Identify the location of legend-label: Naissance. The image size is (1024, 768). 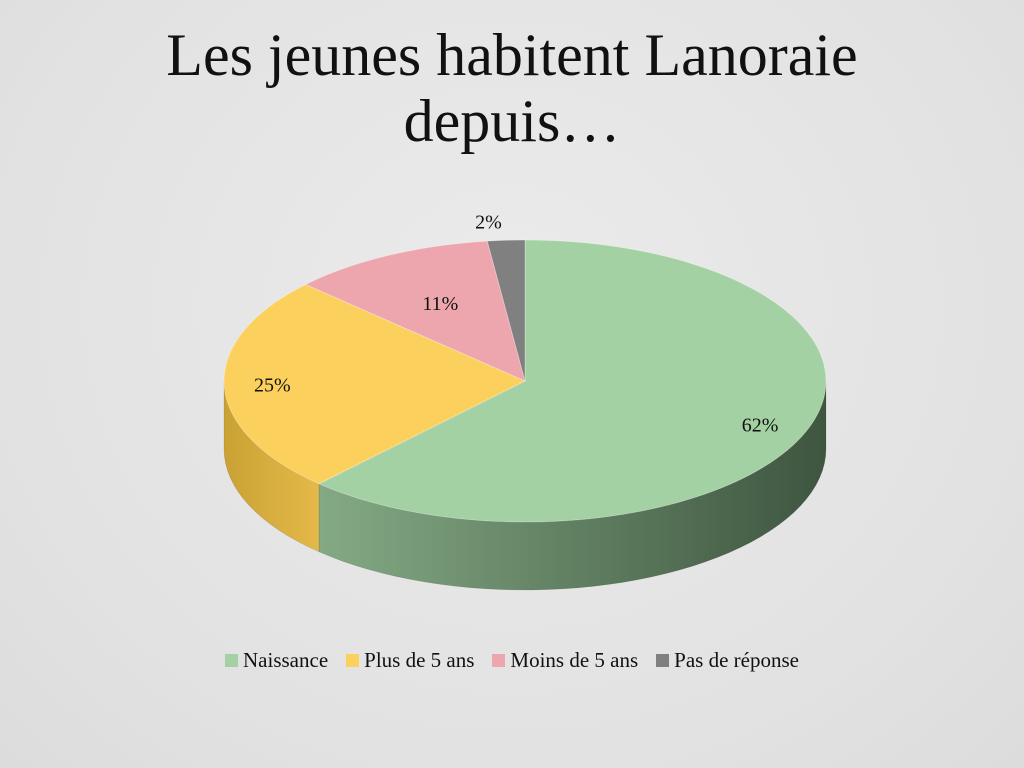
(286, 660).